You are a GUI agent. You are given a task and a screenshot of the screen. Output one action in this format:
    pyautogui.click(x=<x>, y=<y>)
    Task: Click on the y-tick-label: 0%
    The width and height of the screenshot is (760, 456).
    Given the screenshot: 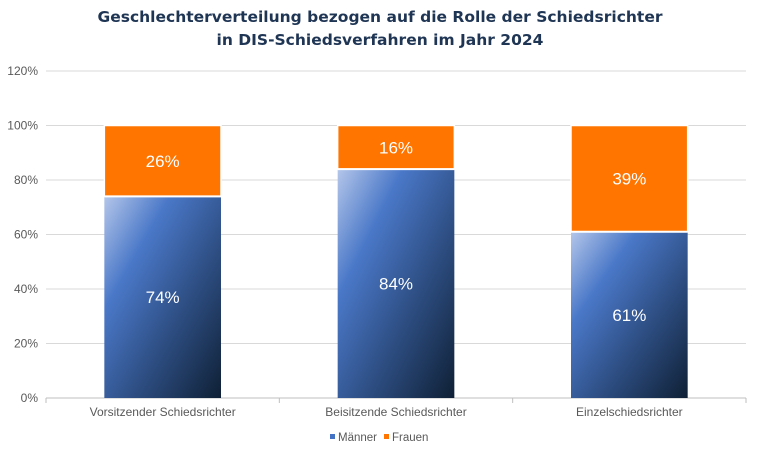 What is the action you would take?
    pyautogui.click(x=30, y=398)
    